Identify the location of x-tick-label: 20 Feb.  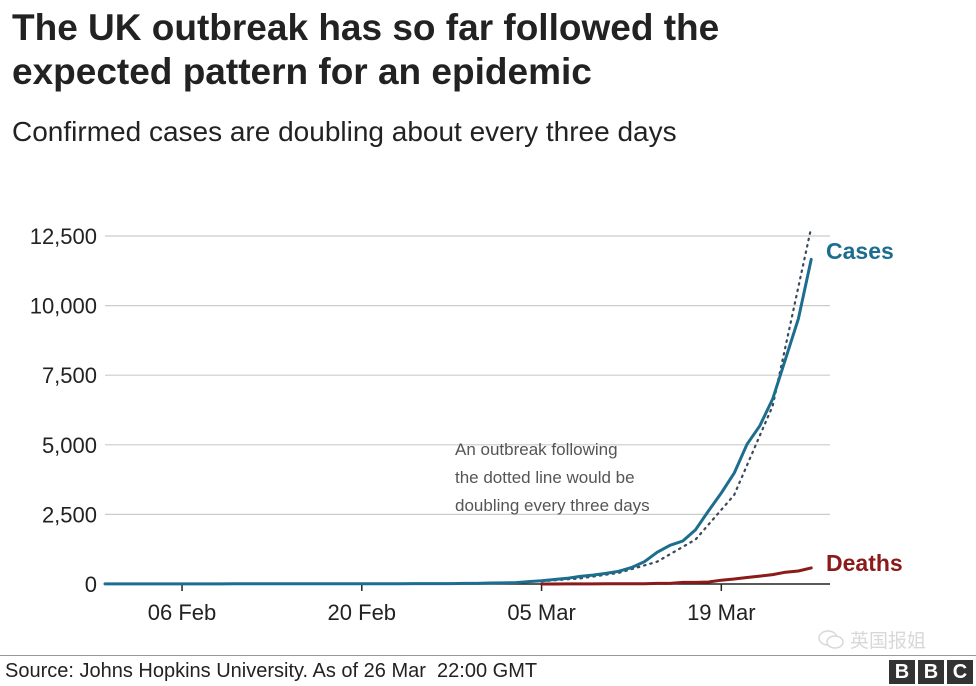
(362, 612).